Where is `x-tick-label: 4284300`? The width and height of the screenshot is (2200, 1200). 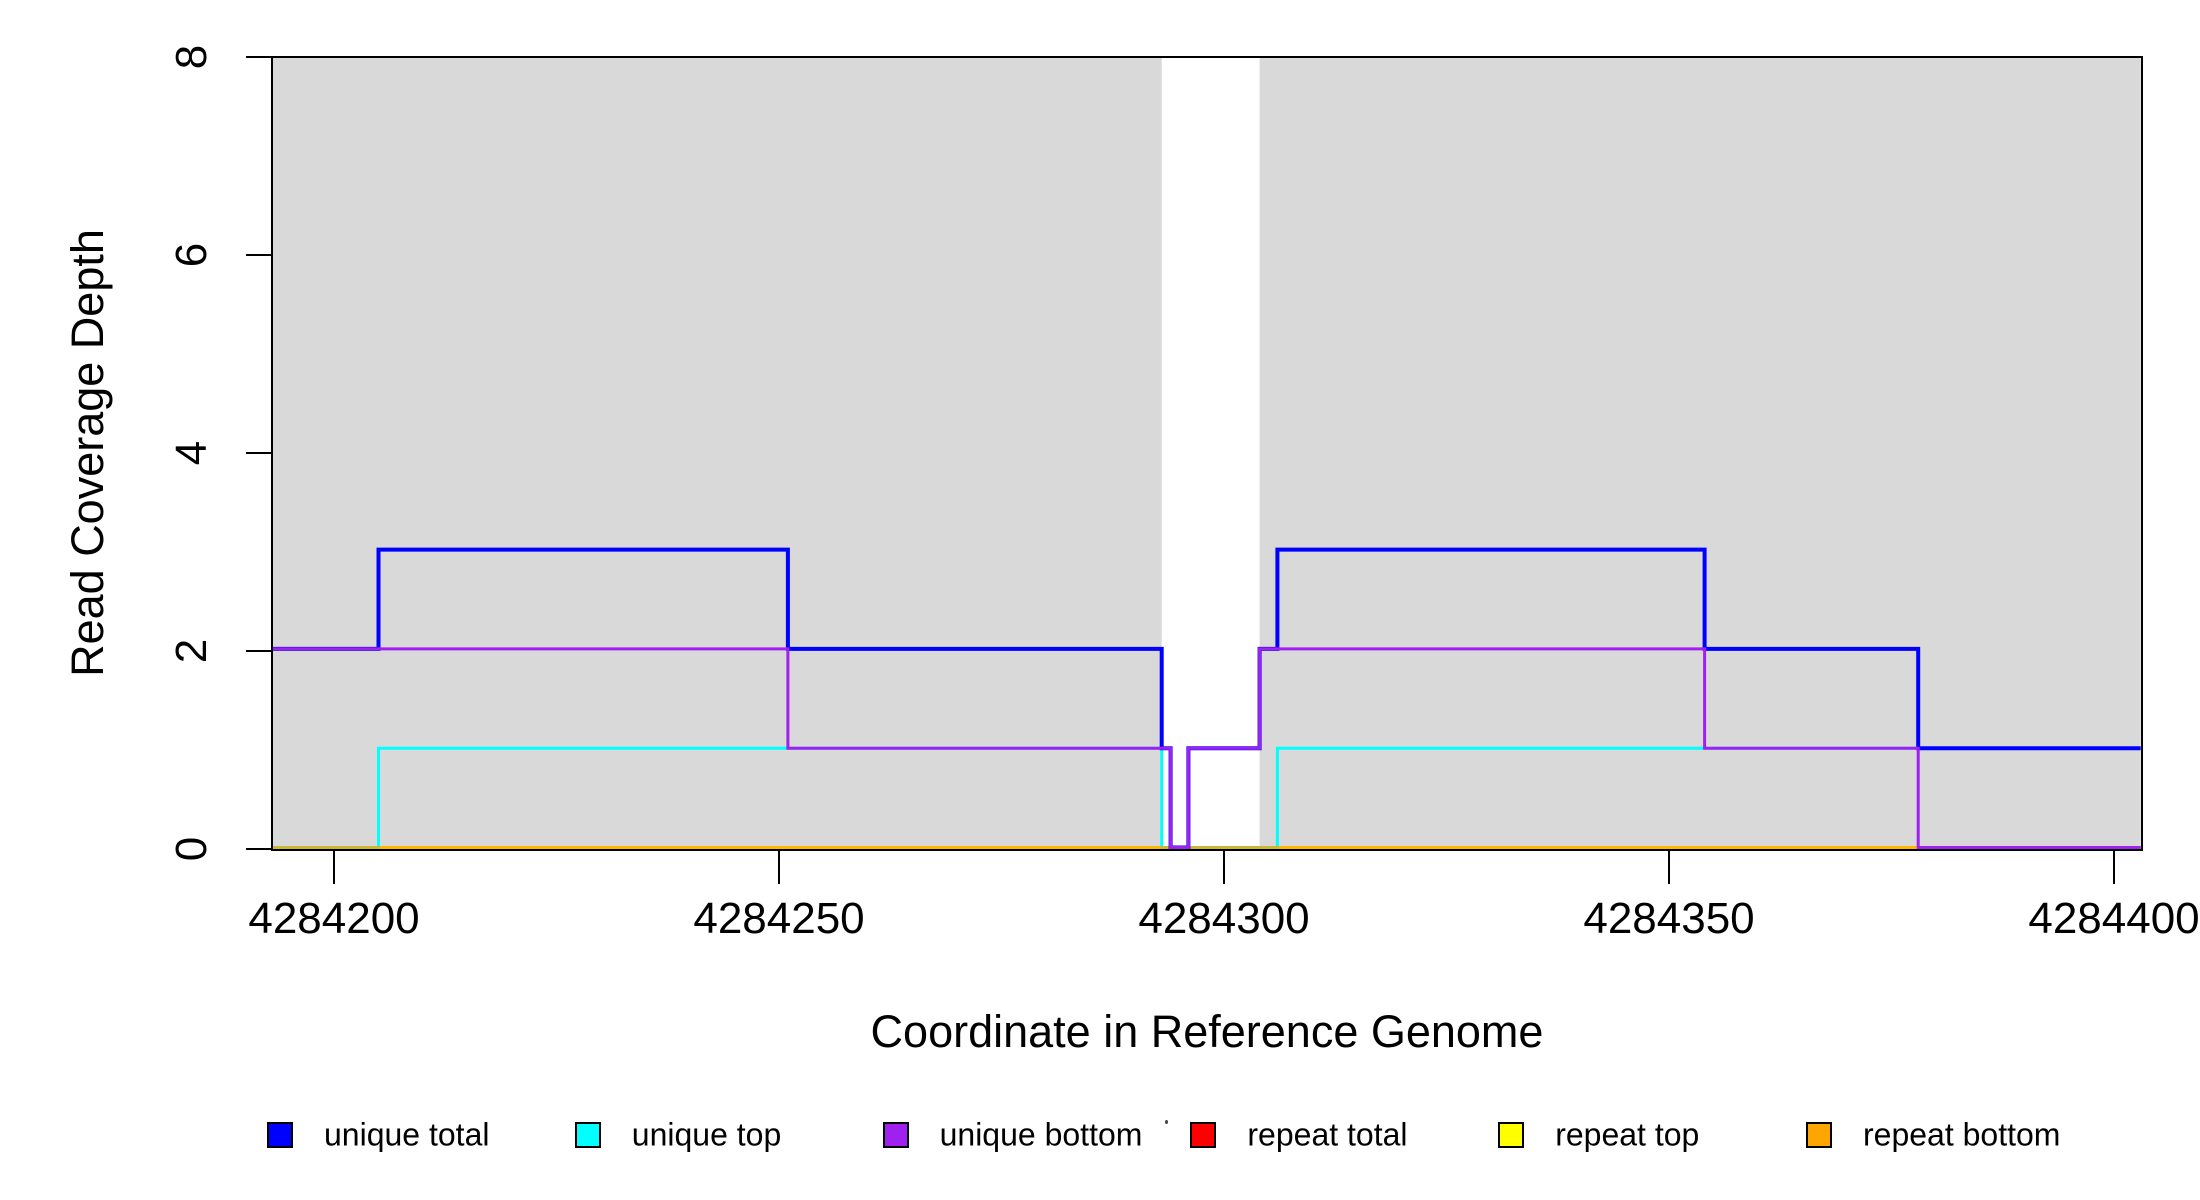 x-tick-label: 4284300 is located at coordinates (1224, 918).